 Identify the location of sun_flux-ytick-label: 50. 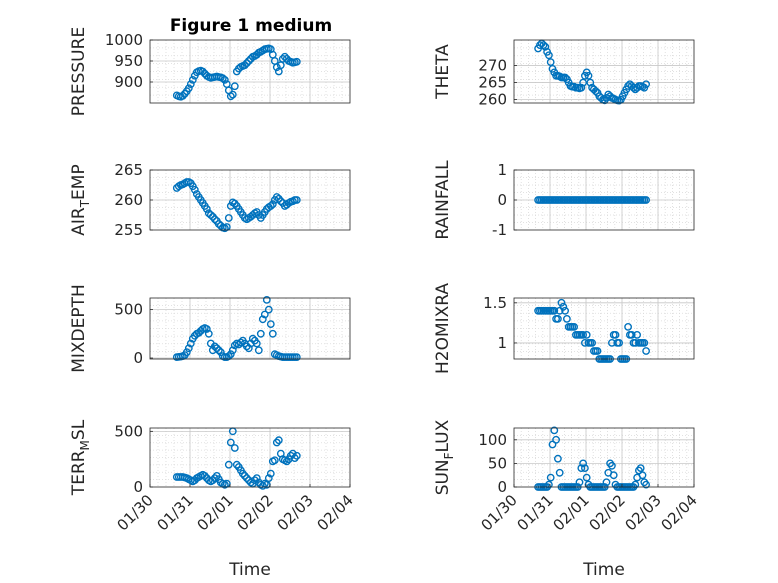
(497, 463).